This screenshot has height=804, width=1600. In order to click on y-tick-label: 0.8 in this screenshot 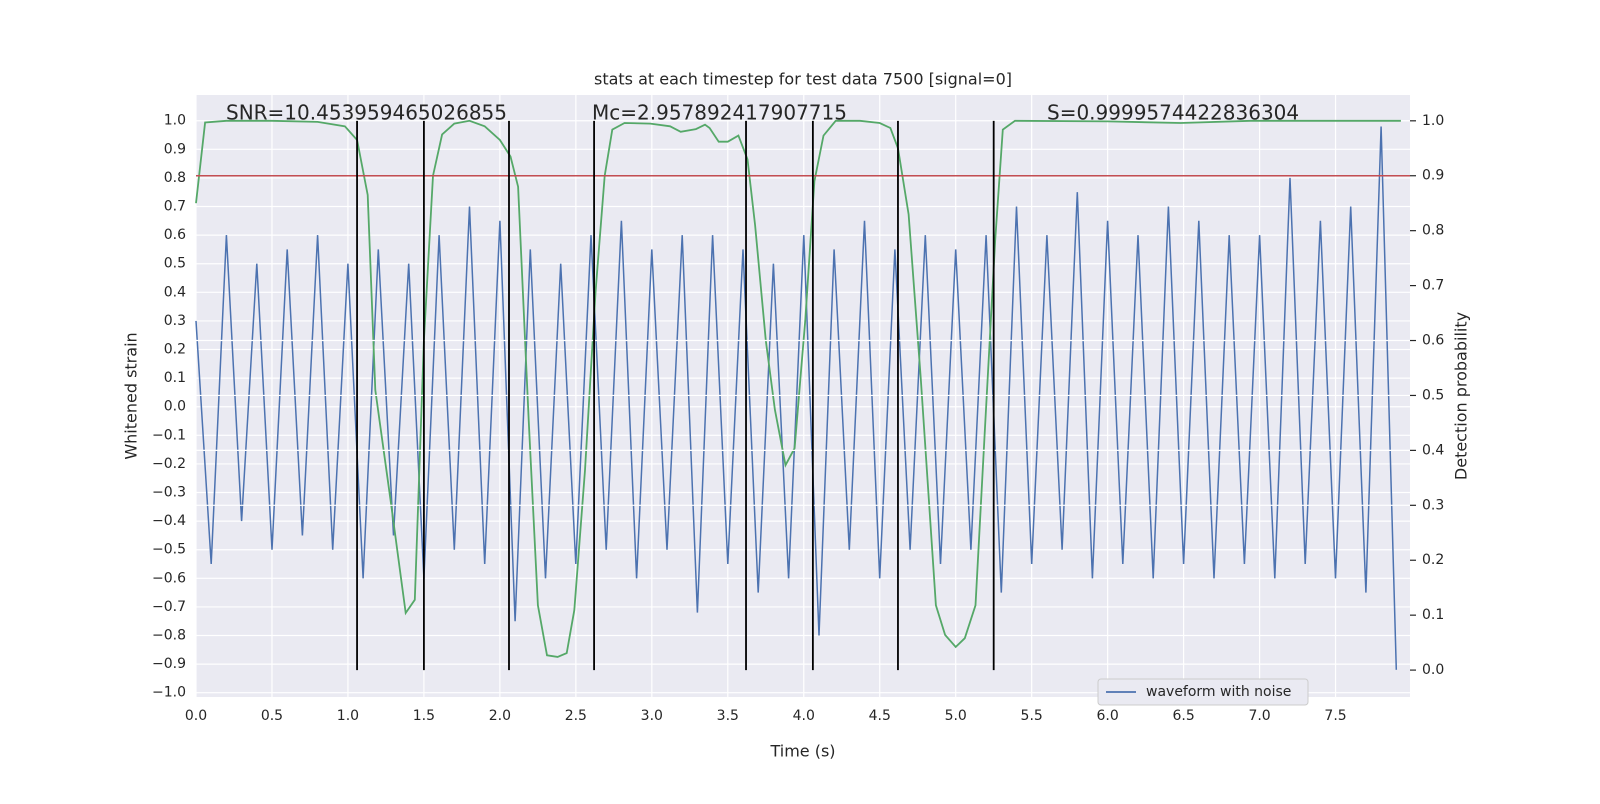, I will do `click(175, 178)`.